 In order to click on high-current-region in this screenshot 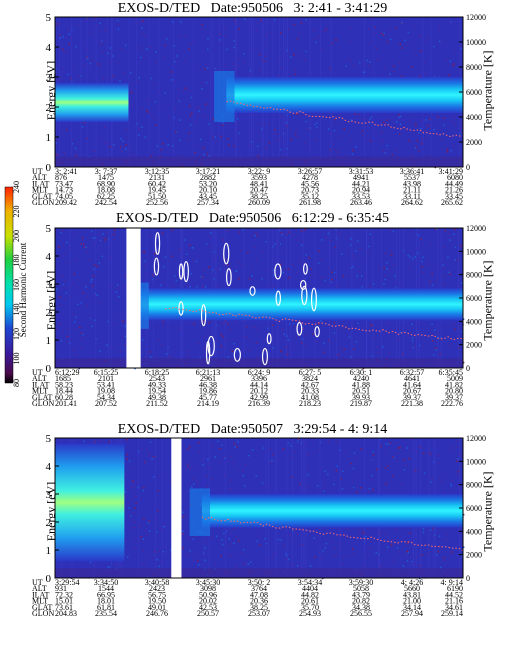, I will do `click(92, 102)`.